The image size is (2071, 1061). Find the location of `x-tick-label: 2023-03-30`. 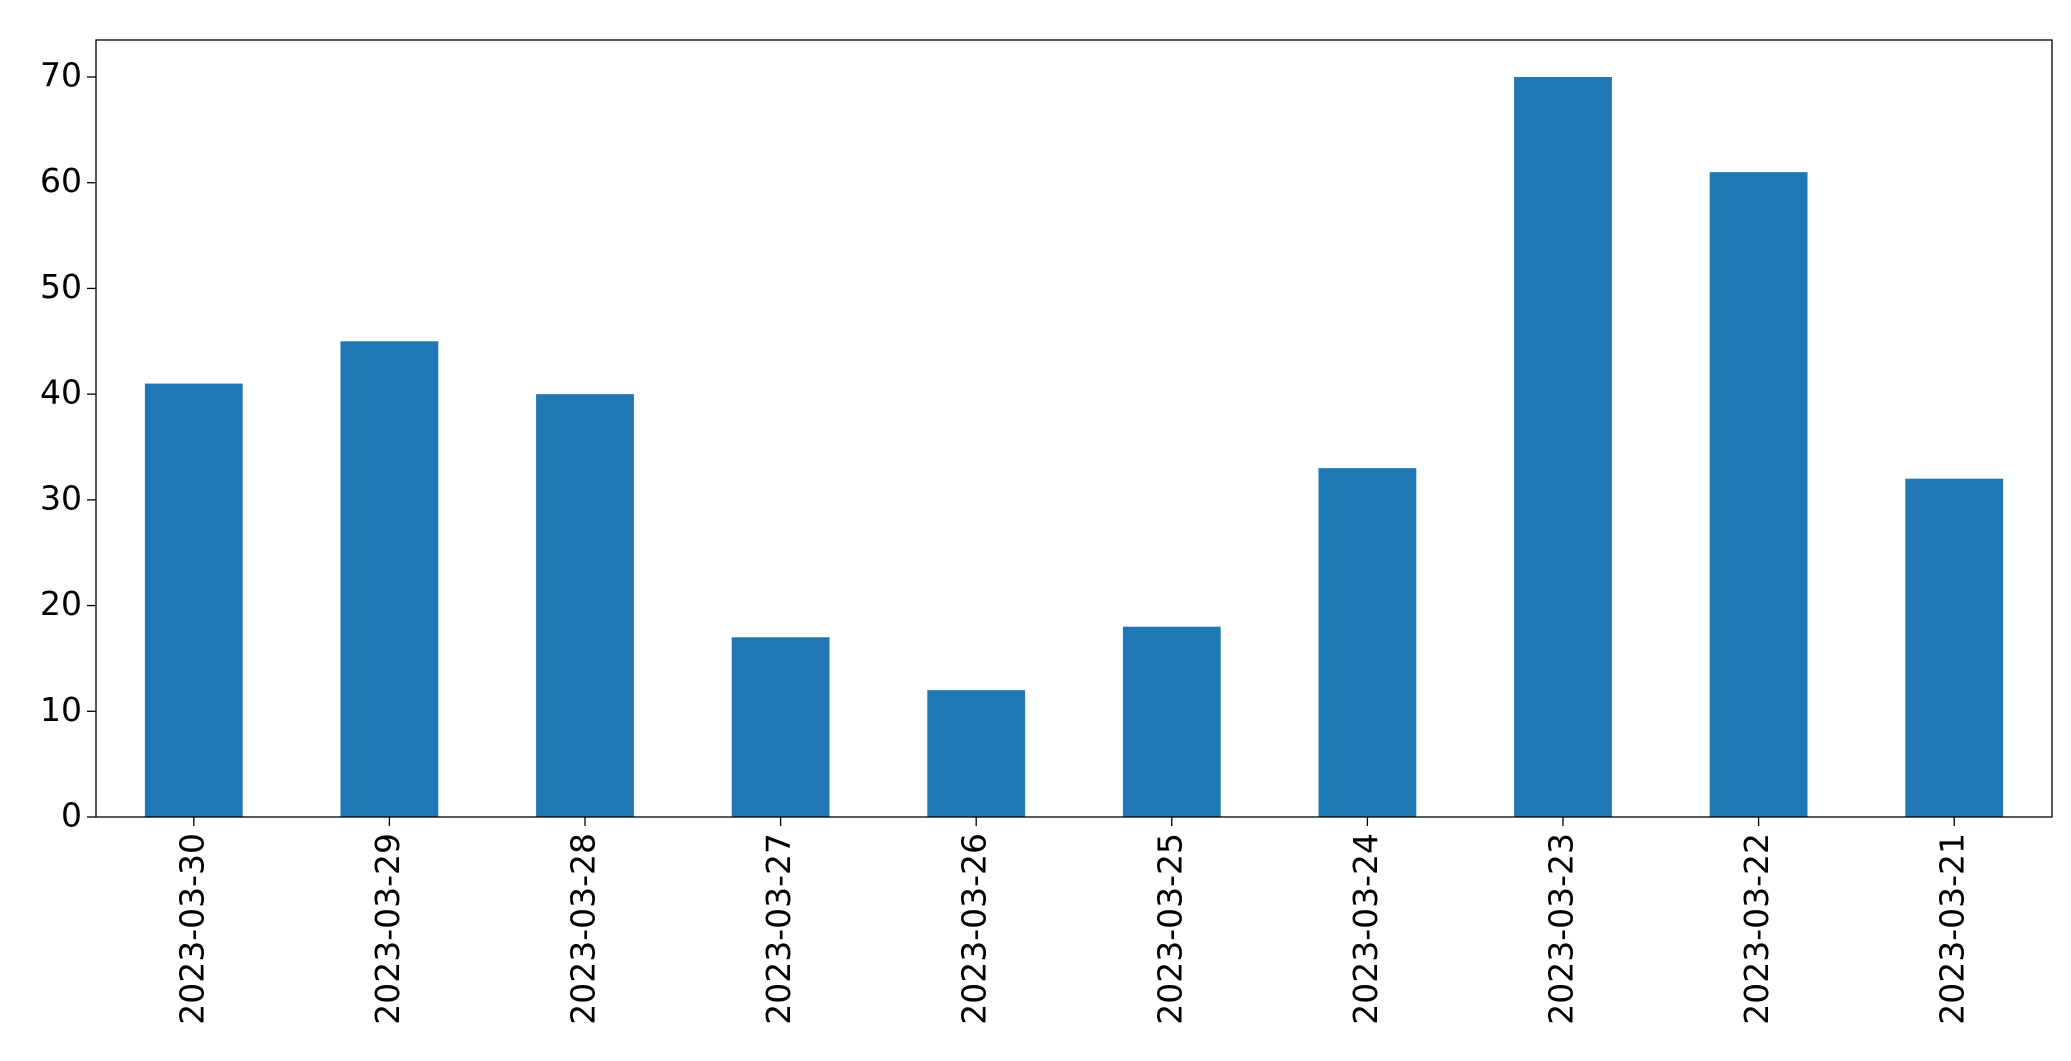

x-tick-label: 2023-03-30 is located at coordinates (191, 929).